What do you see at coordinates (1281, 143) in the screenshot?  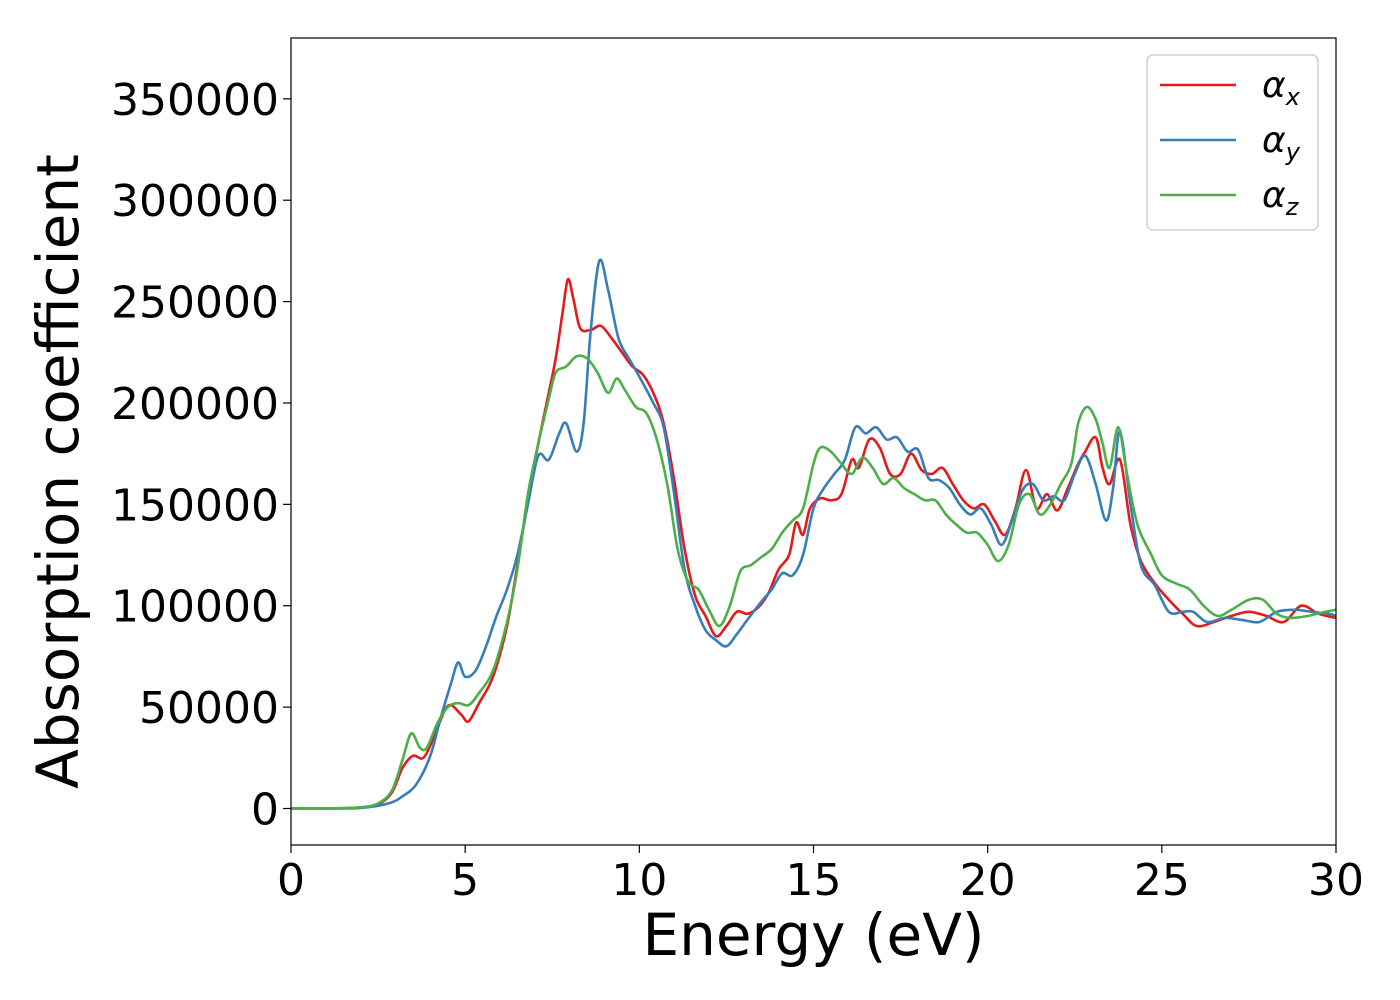 I see `legend-label-y: αy` at bounding box center [1281, 143].